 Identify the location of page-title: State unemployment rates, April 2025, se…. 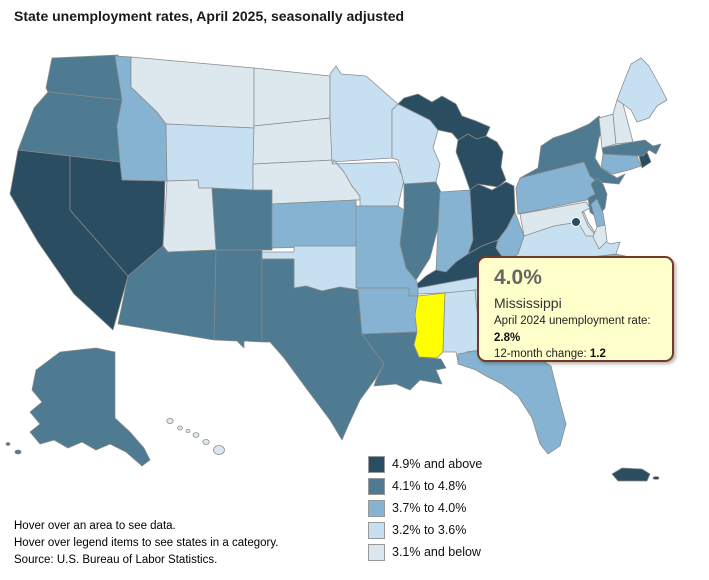
(209, 16).